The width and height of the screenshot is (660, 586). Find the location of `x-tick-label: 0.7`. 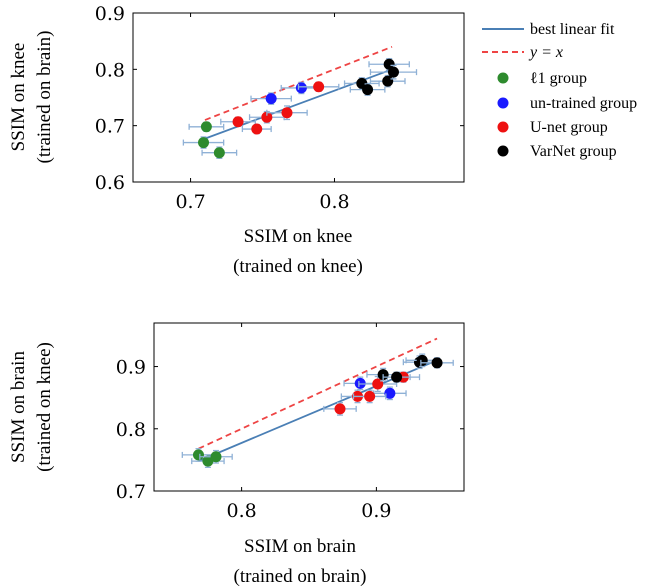

x-tick-label: 0.7 is located at coordinates (190, 202).